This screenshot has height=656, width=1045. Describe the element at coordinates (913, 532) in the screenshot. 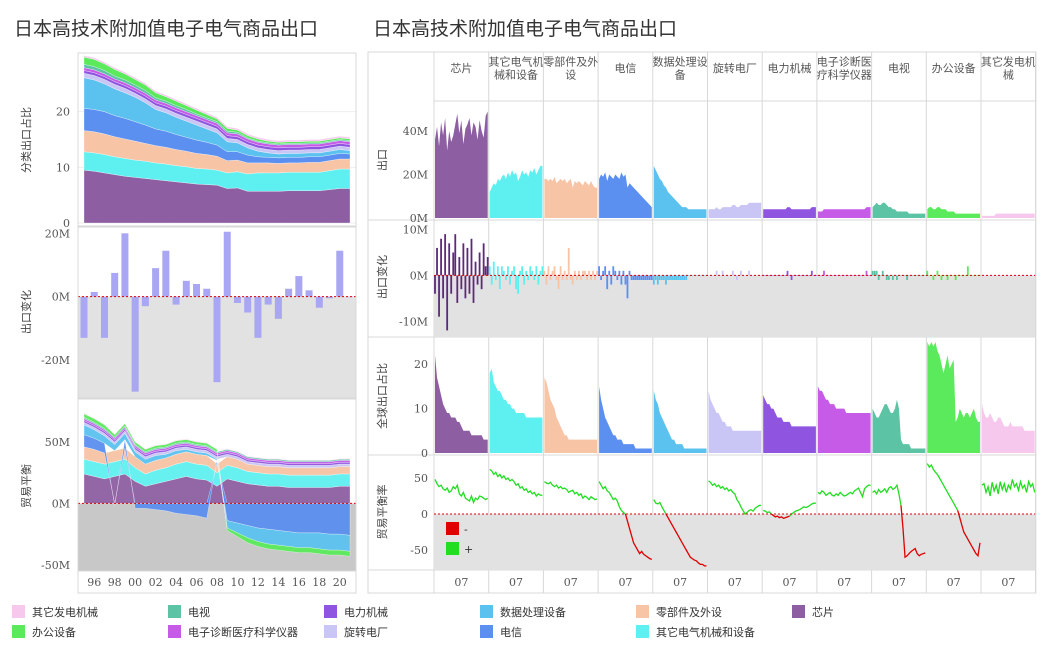

I see `balance-rate-line-tv` at that location.